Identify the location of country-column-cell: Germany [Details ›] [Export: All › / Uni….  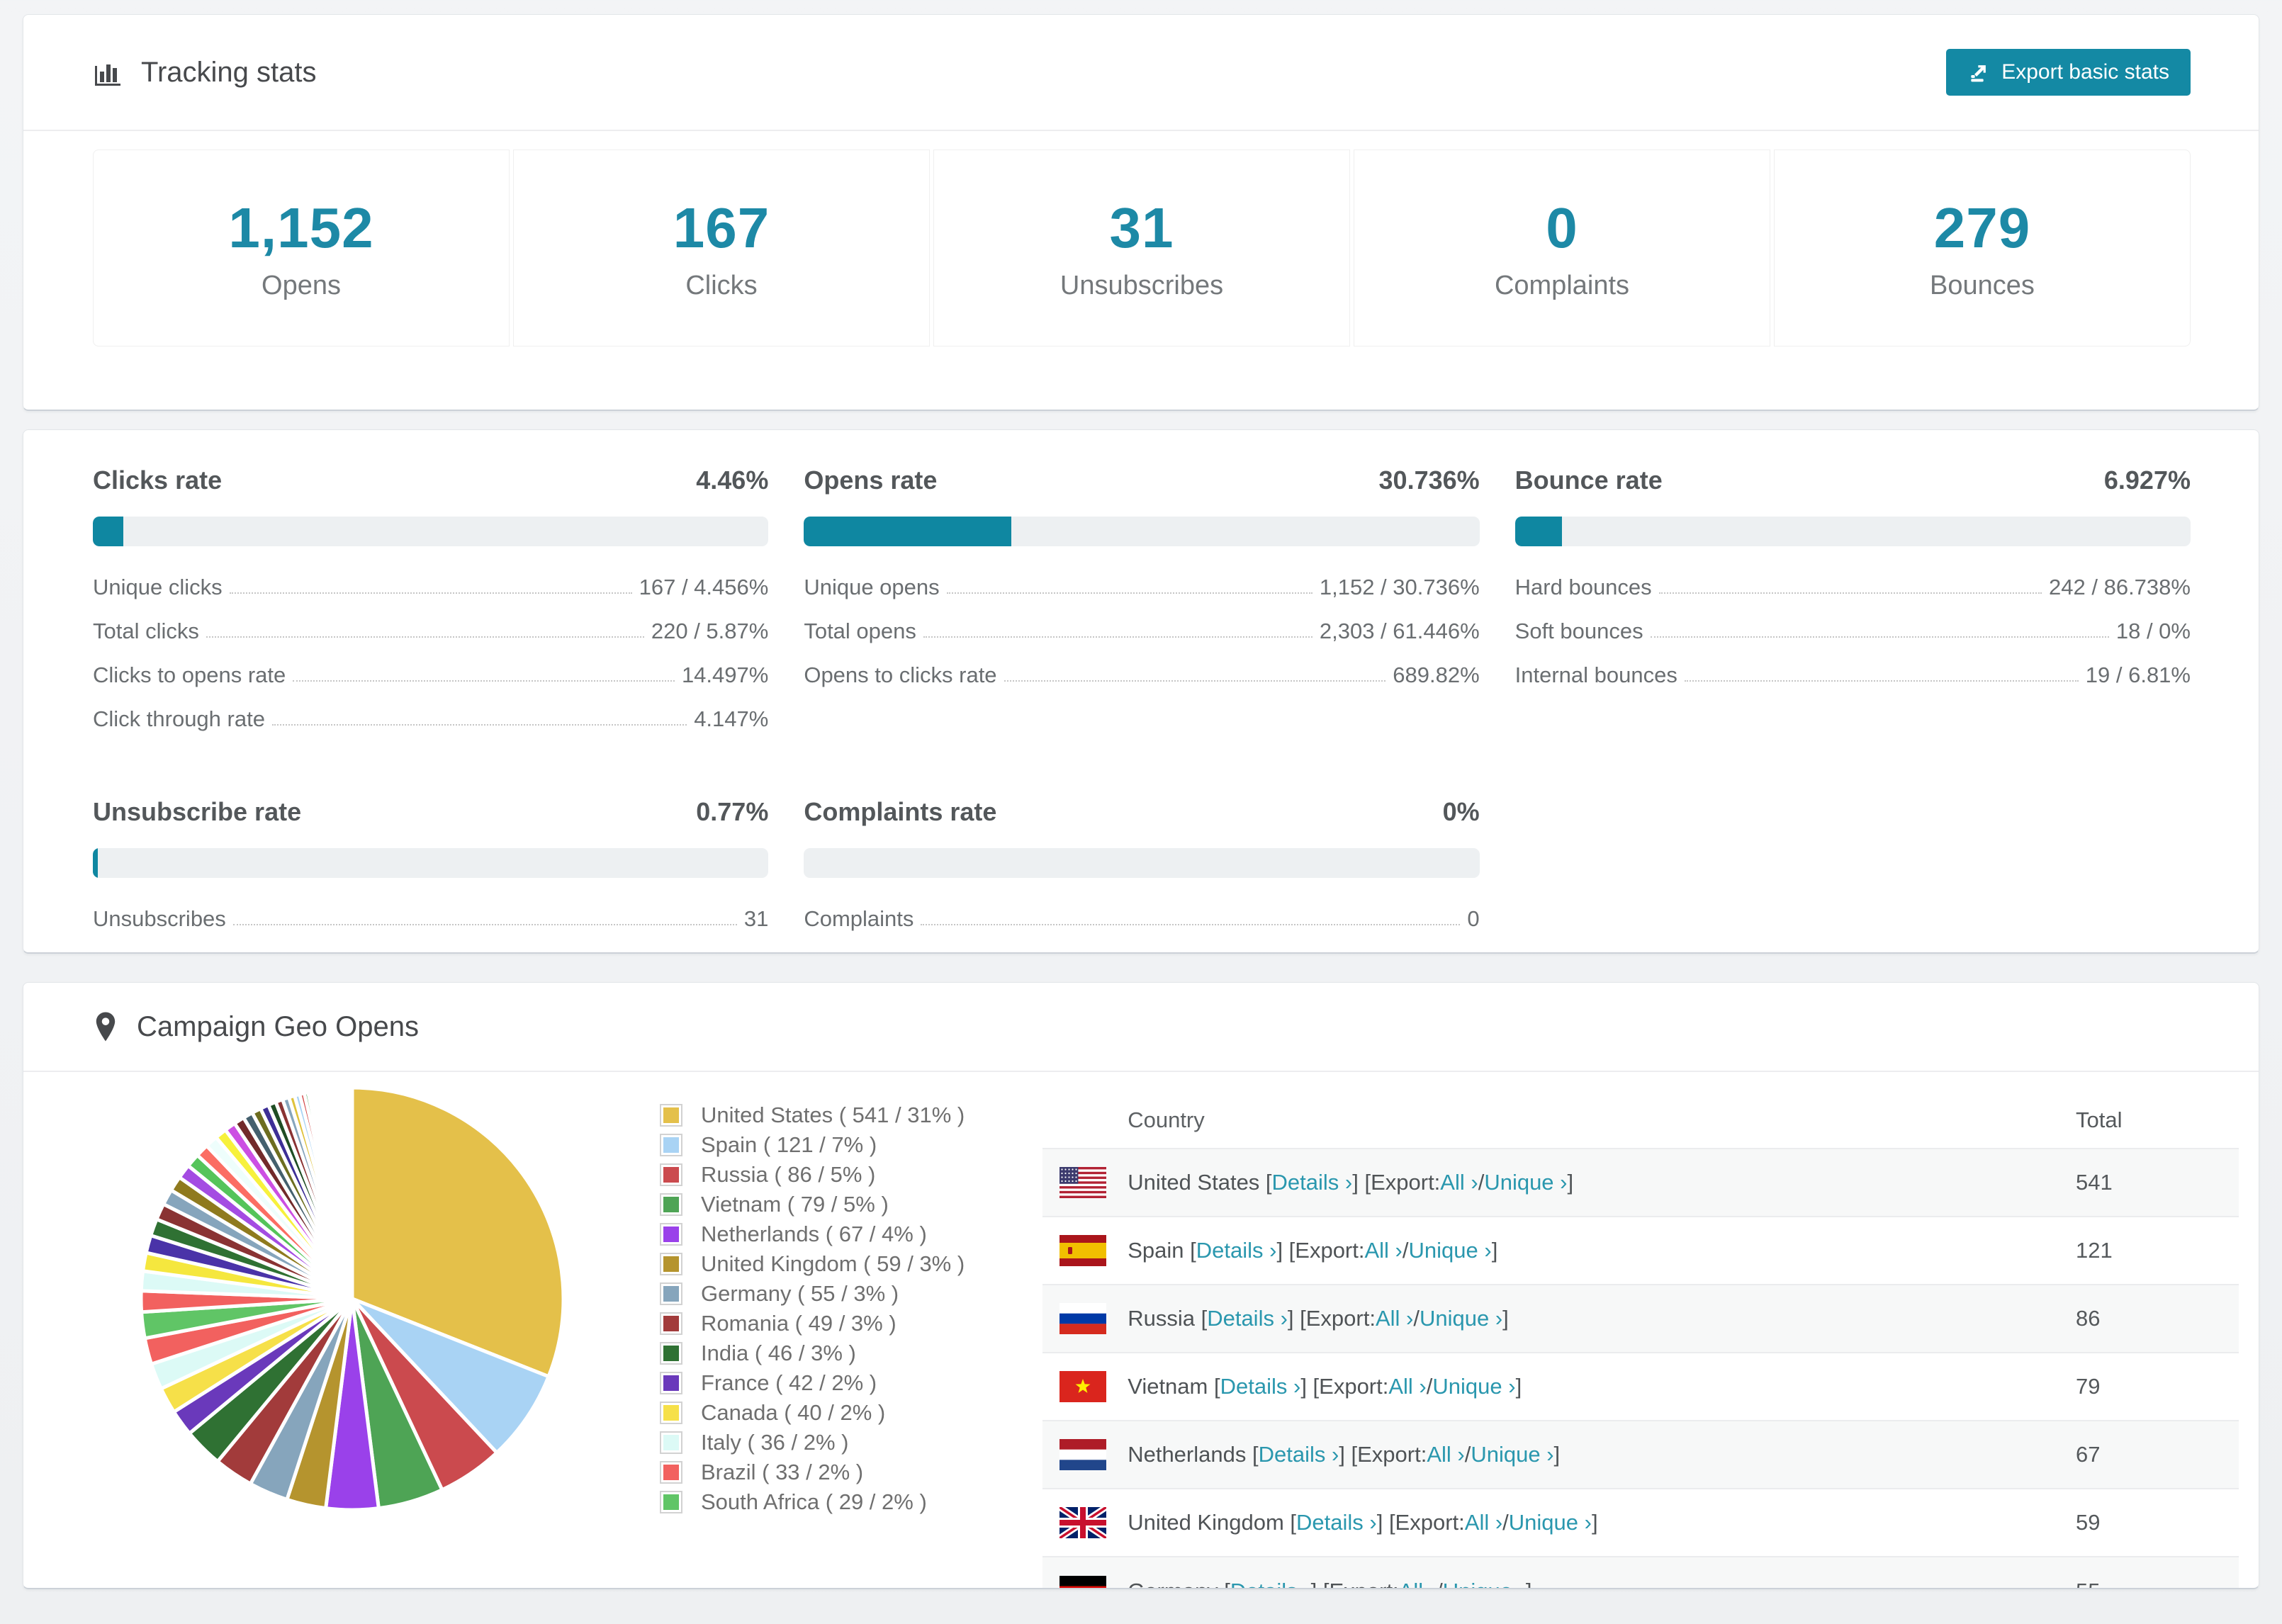
(1559, 1573).